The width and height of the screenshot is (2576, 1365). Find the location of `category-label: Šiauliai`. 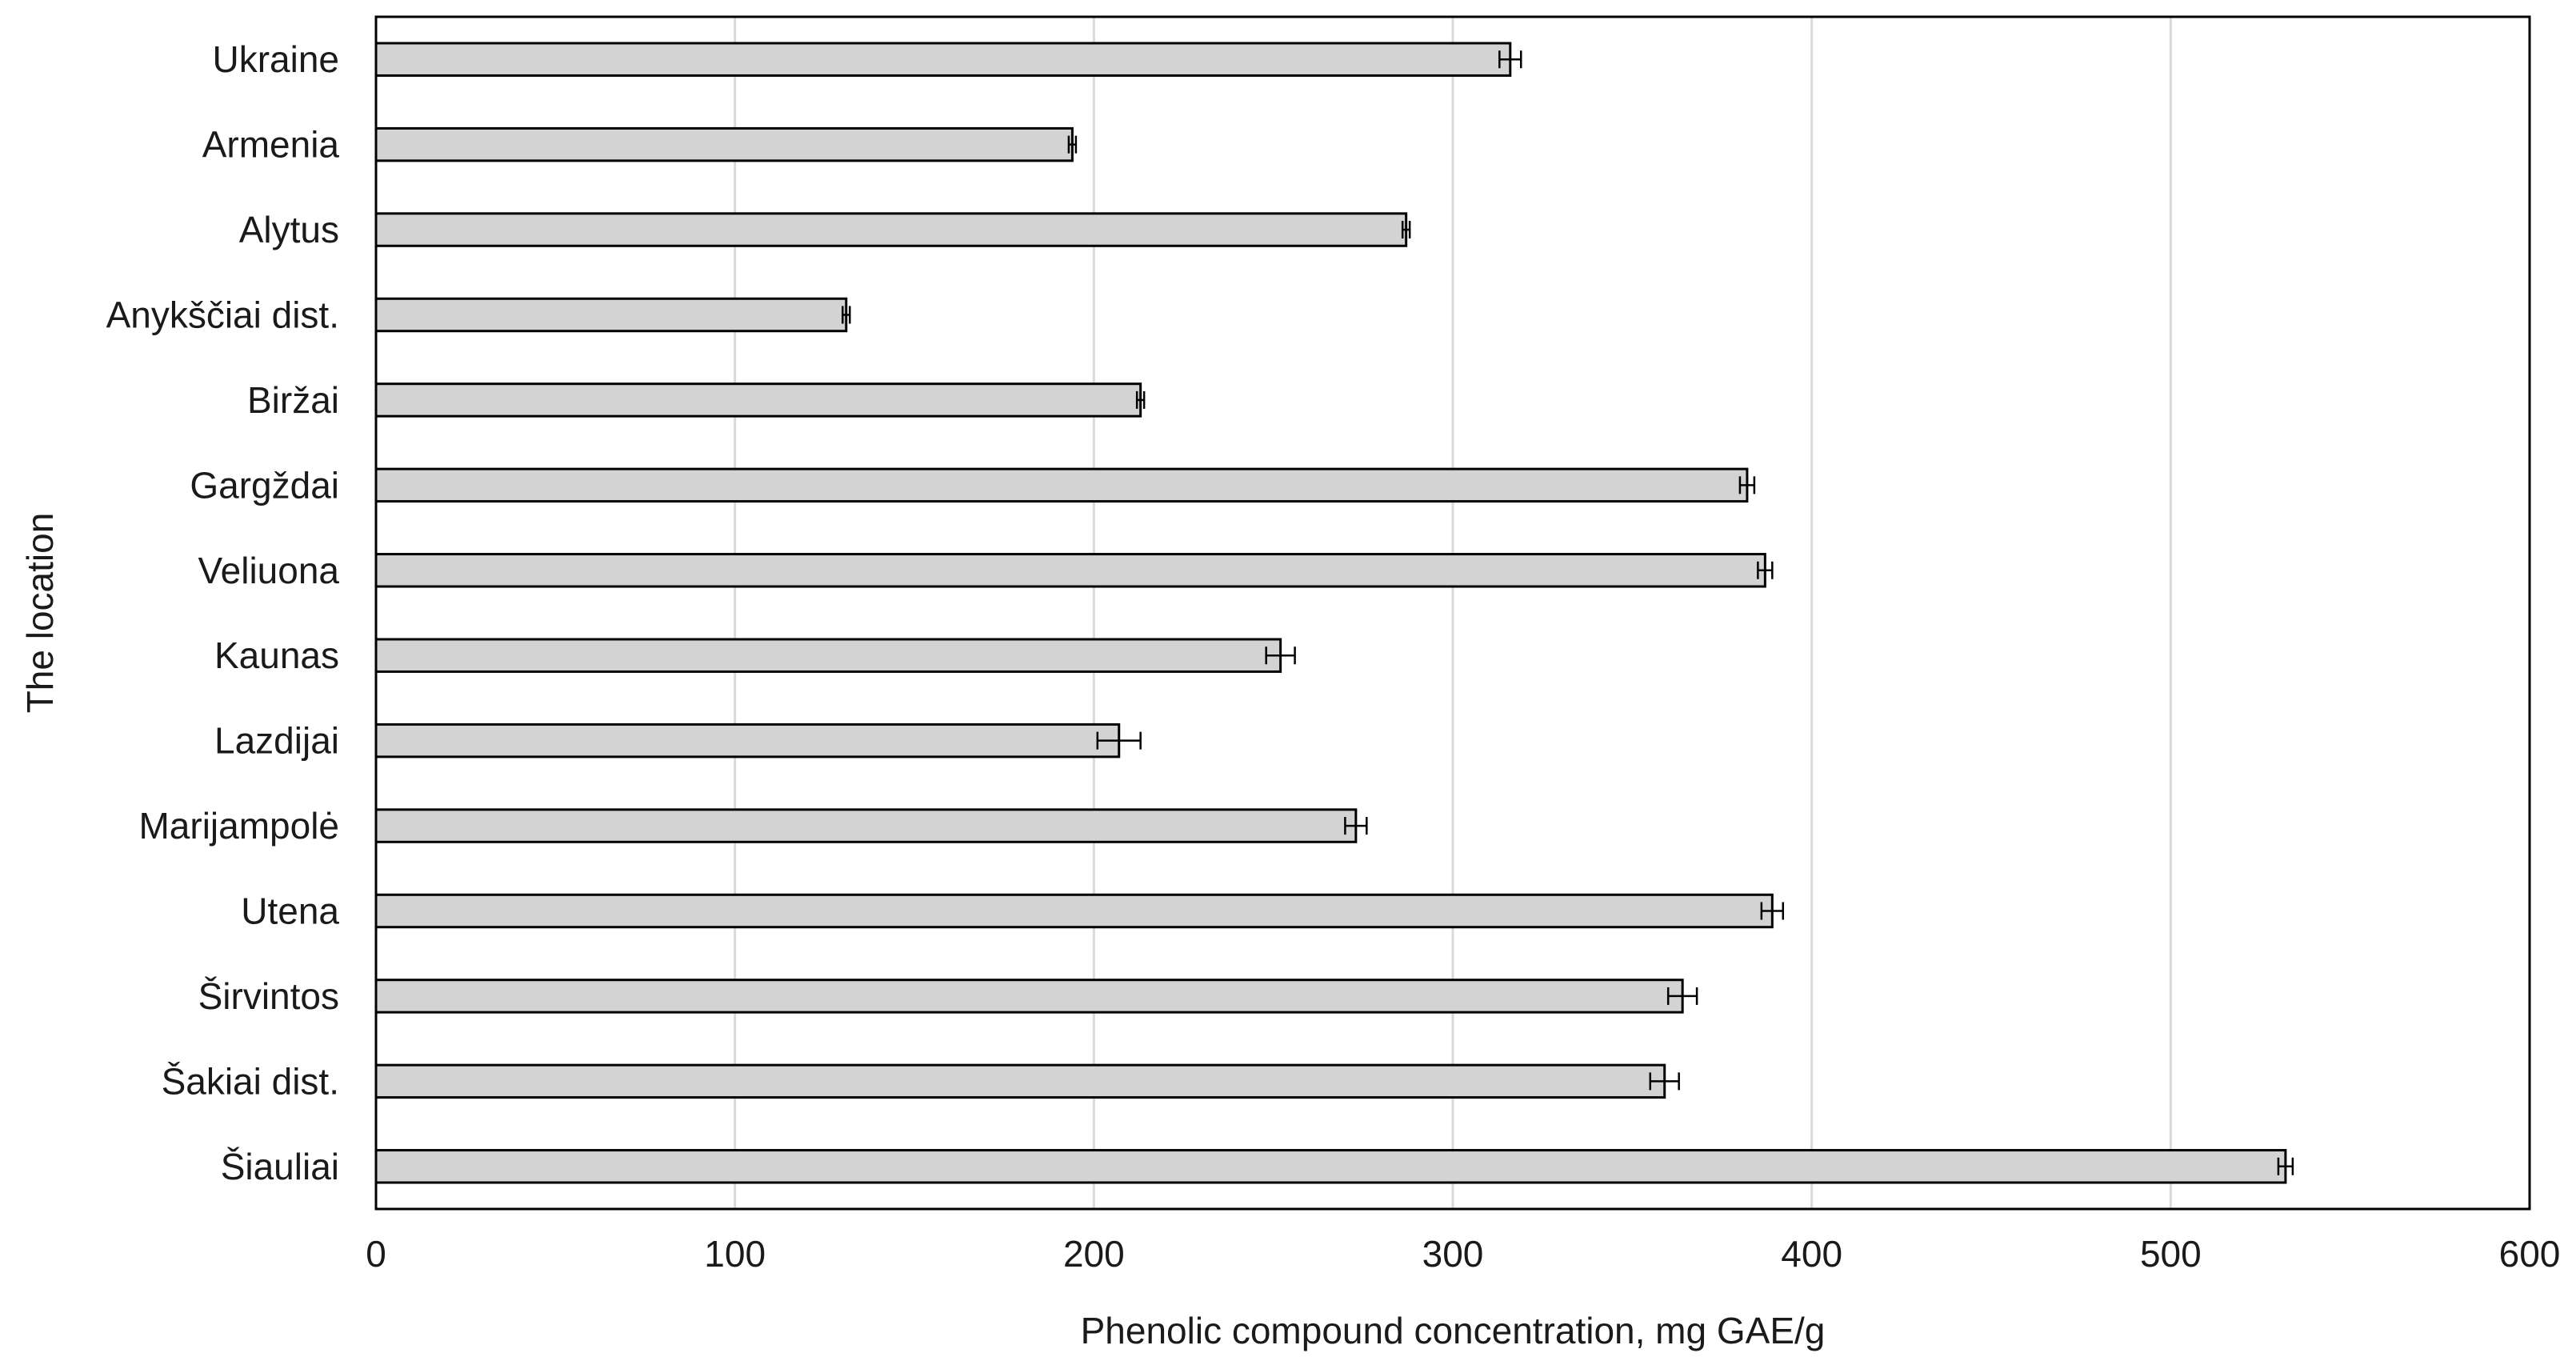

category-label: Šiauliai is located at coordinates (280, 1166).